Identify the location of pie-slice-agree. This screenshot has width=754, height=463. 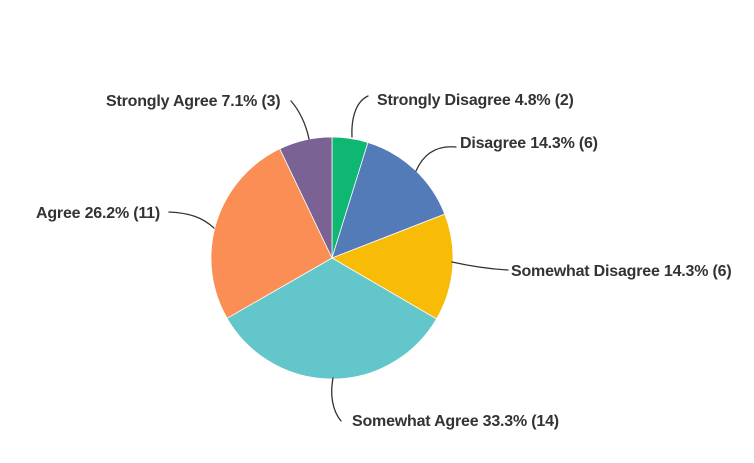
(271, 233).